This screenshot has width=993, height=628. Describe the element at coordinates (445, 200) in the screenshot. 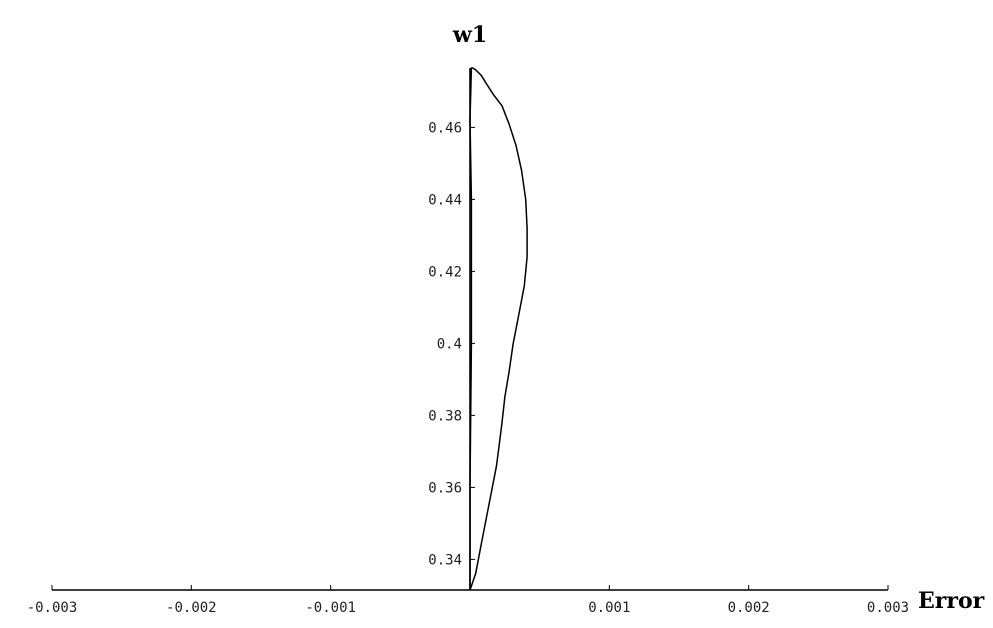

I see `y-tick-label: 0.44` at that location.